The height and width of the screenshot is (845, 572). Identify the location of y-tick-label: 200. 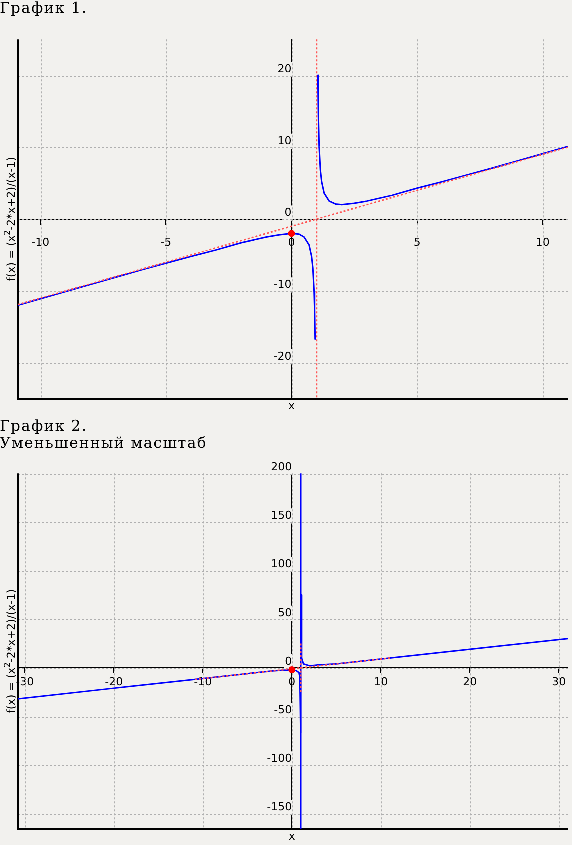
(281, 467).